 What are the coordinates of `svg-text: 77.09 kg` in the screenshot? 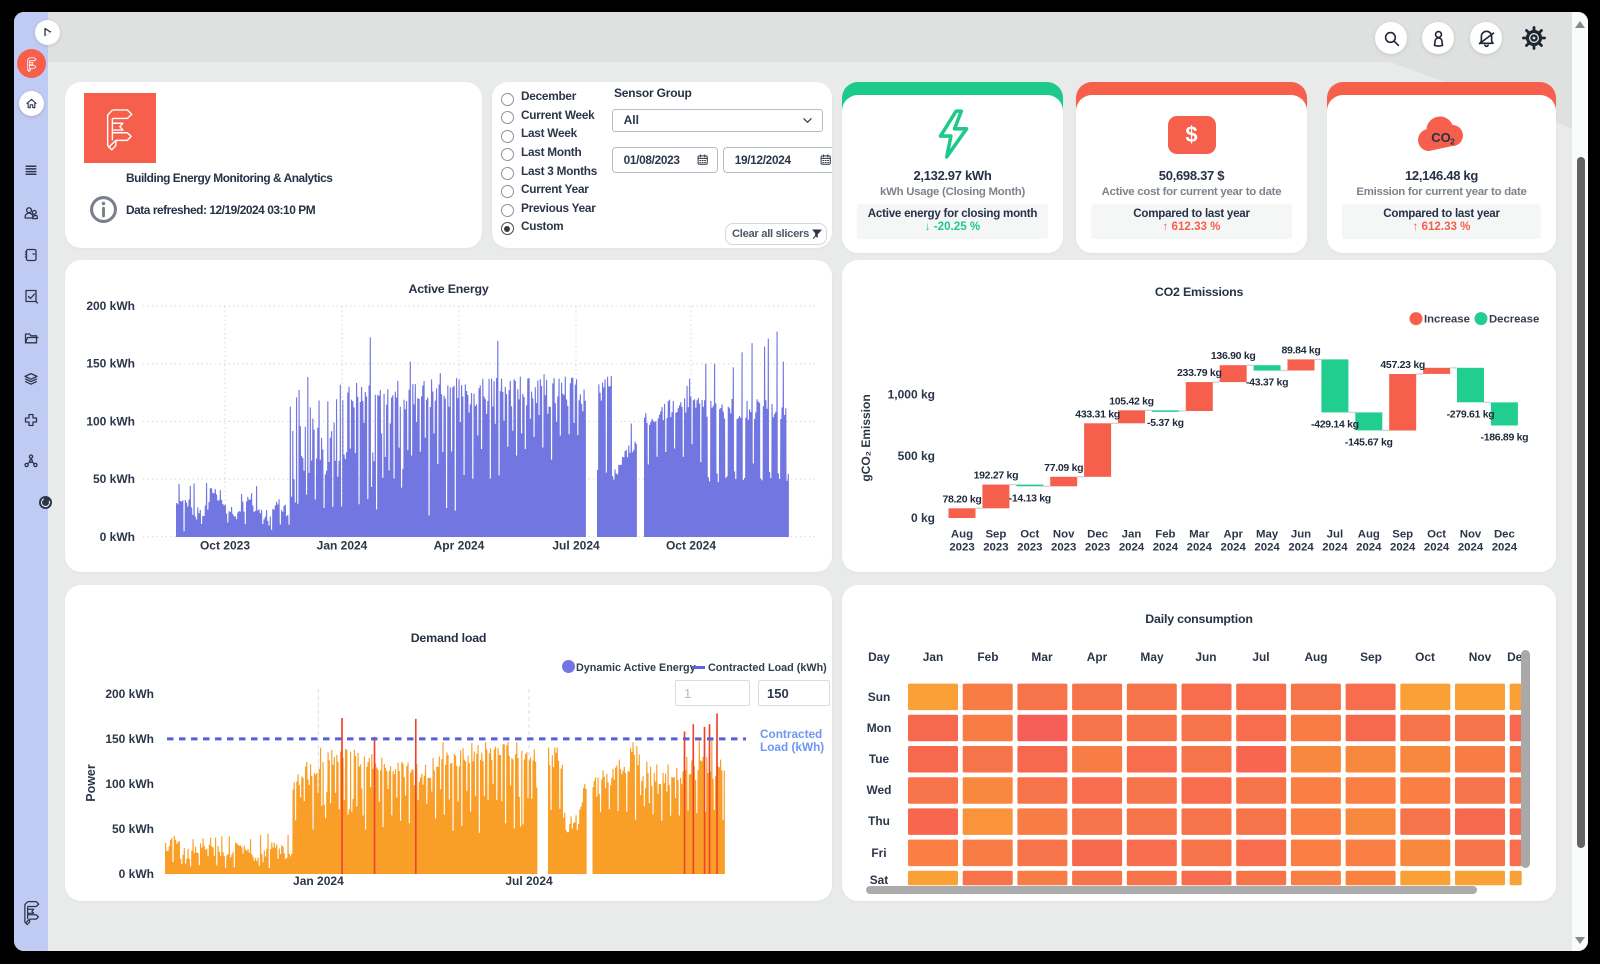 It's located at (1063, 468).